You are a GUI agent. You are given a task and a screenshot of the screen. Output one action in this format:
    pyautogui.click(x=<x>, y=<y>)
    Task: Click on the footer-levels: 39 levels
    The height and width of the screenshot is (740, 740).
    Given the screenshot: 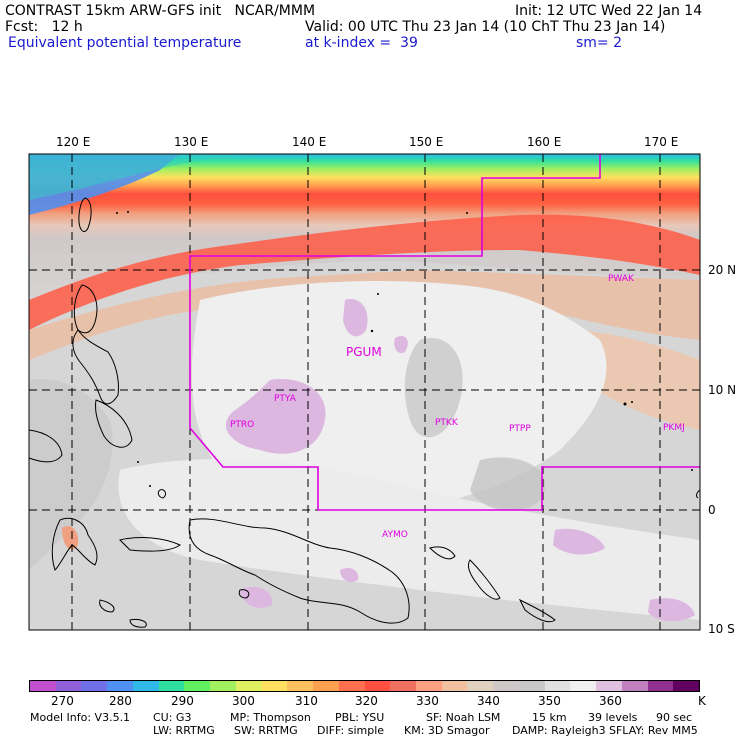 What is the action you would take?
    pyautogui.click(x=613, y=717)
    